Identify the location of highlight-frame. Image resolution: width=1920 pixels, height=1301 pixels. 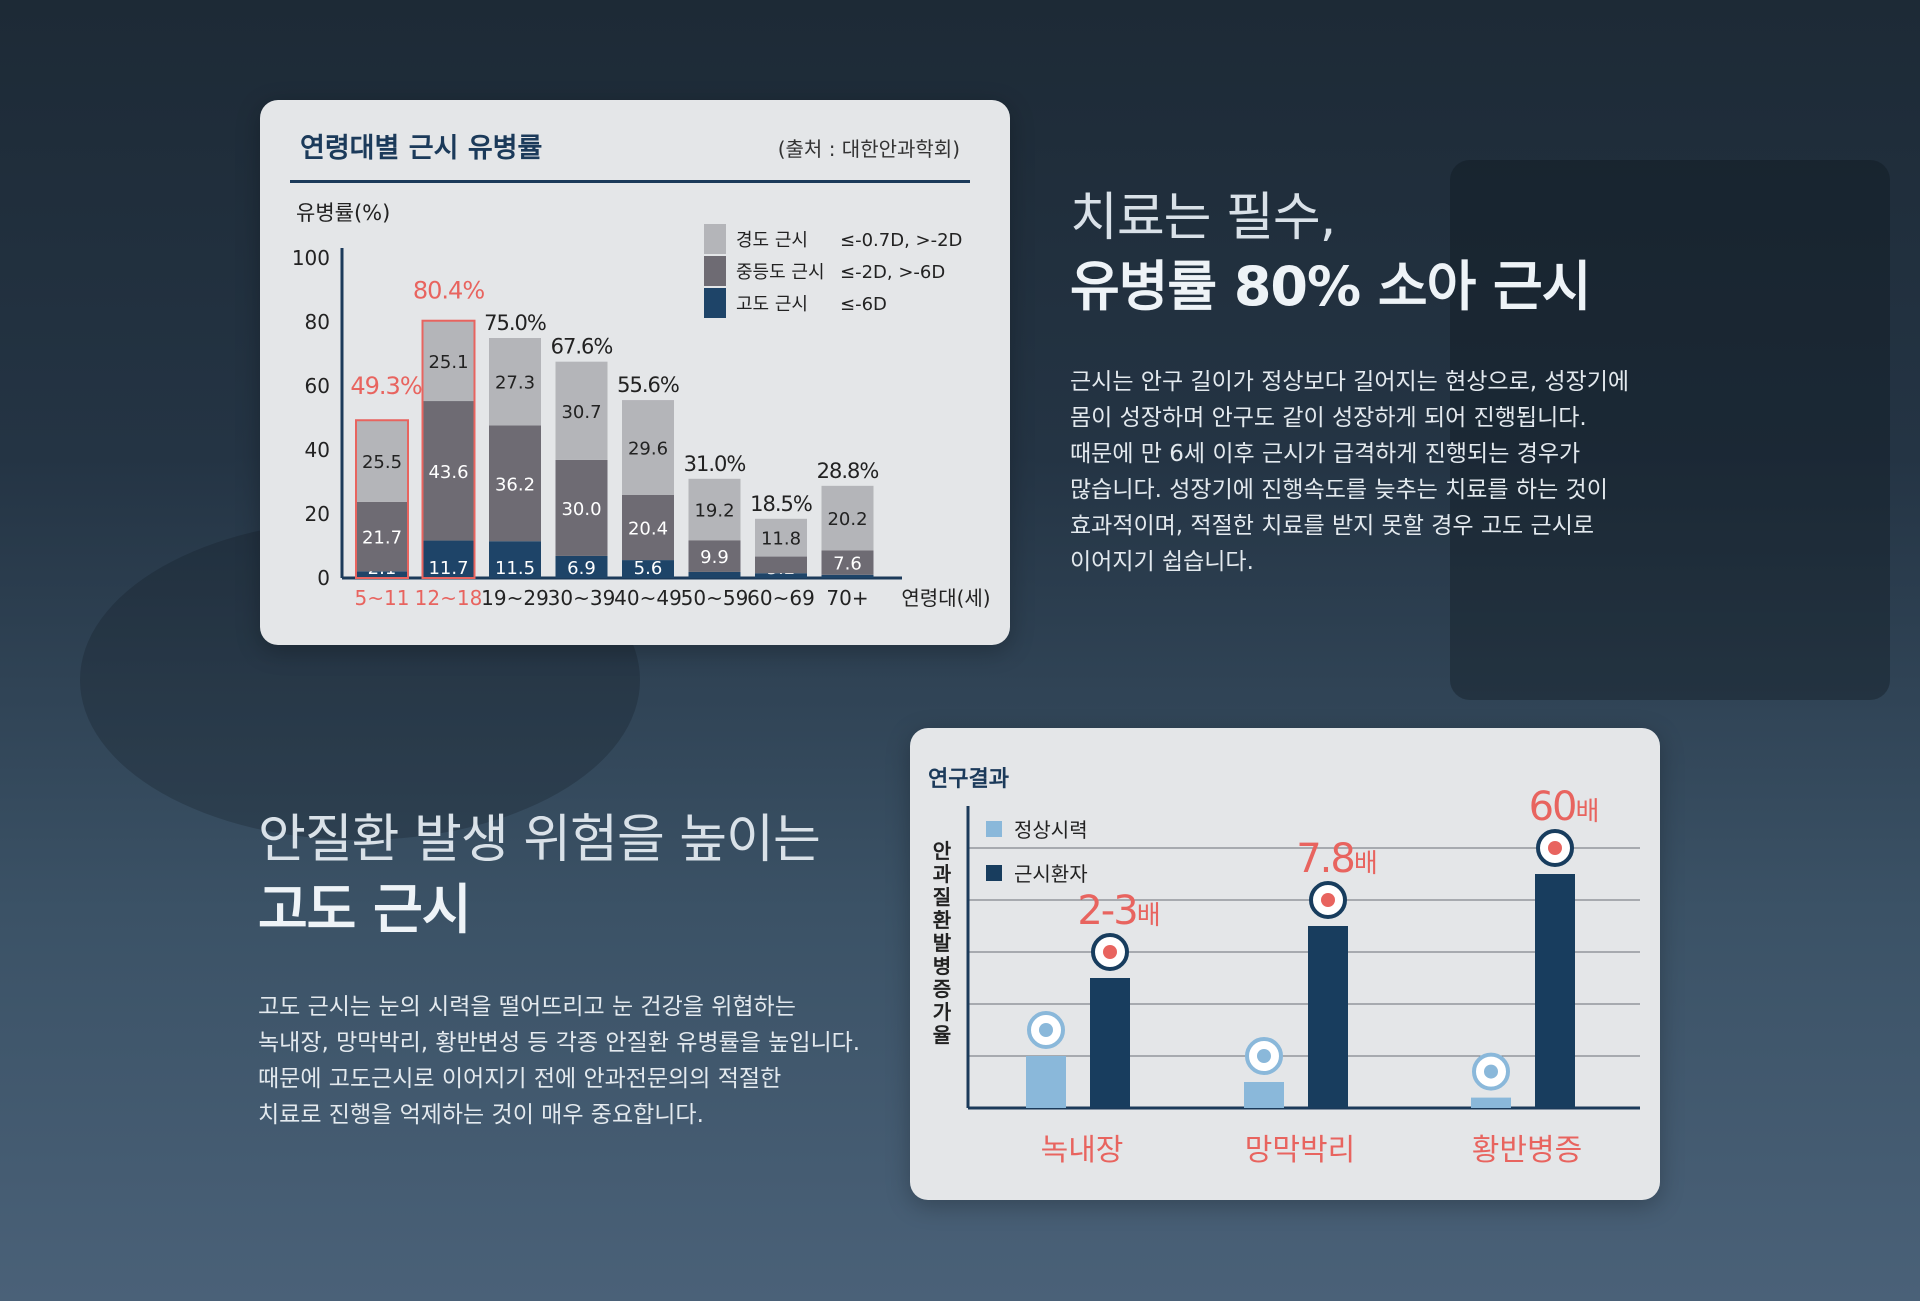
(382, 499).